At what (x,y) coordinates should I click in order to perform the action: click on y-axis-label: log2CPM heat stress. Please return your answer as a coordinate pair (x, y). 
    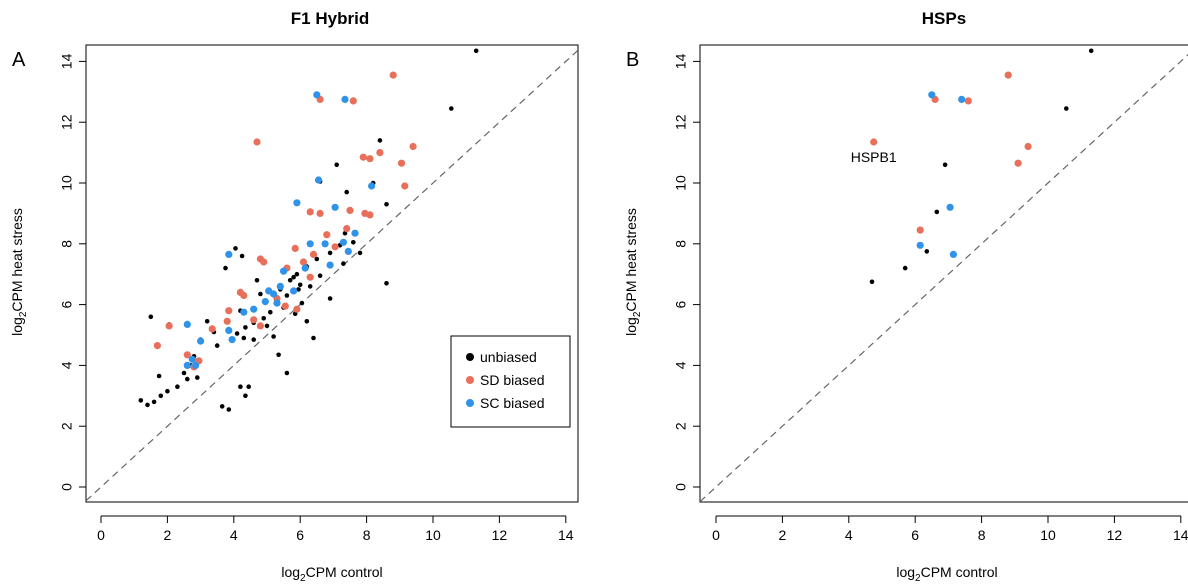
    Looking at the image, I should click on (19, 272).